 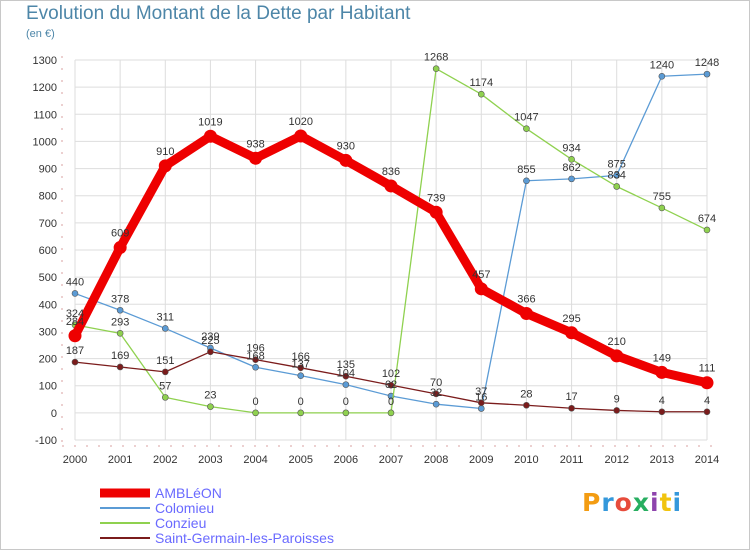 I want to click on data-label-saint-germain-les-paroisses: 196, so click(x=255, y=349).